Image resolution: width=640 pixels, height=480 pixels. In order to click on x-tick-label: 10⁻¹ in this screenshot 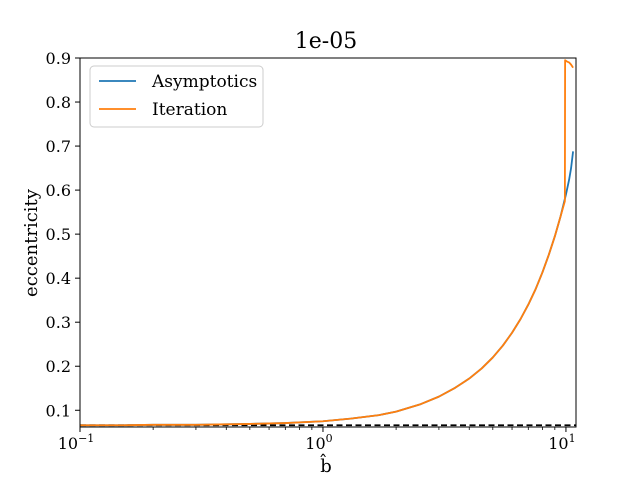, I will do `click(76, 442)`.